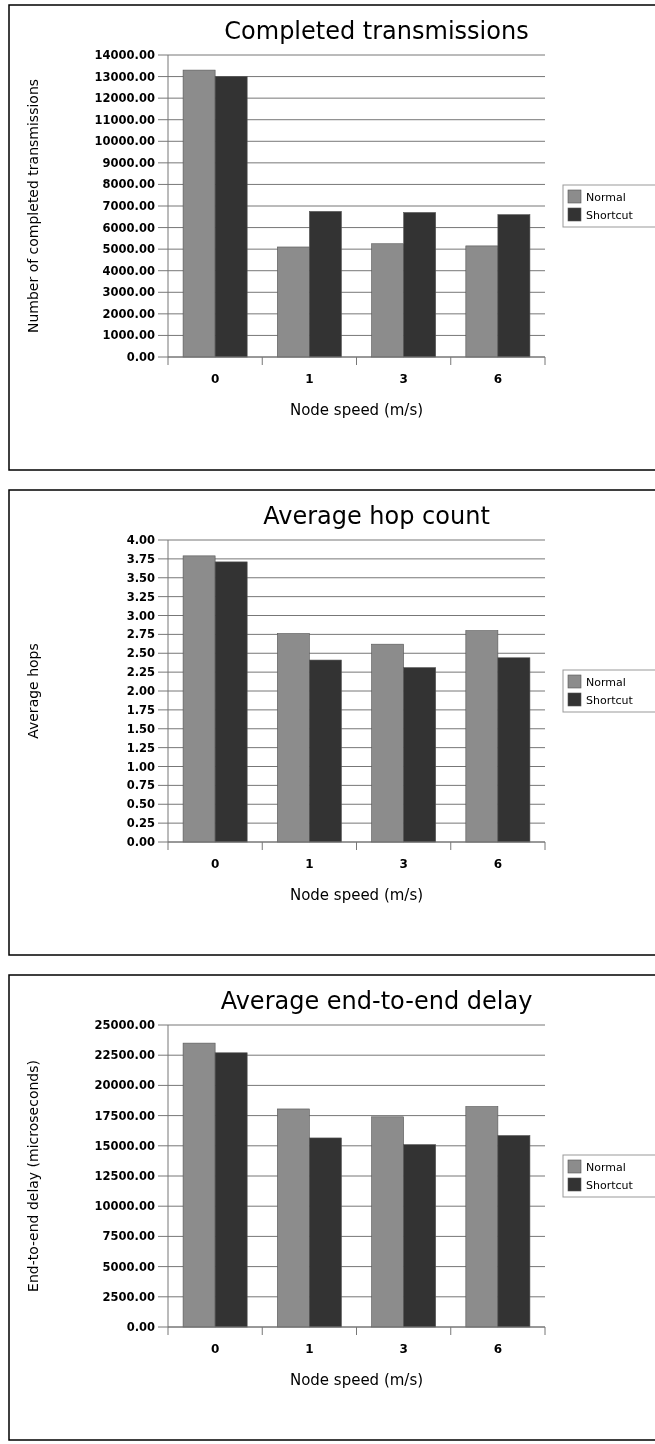 This screenshot has width=655, height=1444. What do you see at coordinates (124, 98) in the screenshot?
I see `y-tick-label: 12000.00` at bounding box center [124, 98].